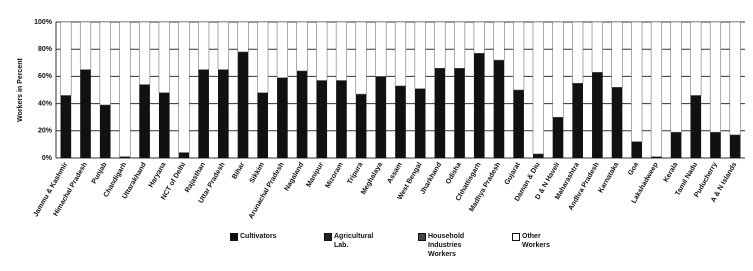 This screenshot has width=753, height=271. Describe the element at coordinates (257, 172) in the screenshot. I see `x-tick-label: Sikkim` at that location.